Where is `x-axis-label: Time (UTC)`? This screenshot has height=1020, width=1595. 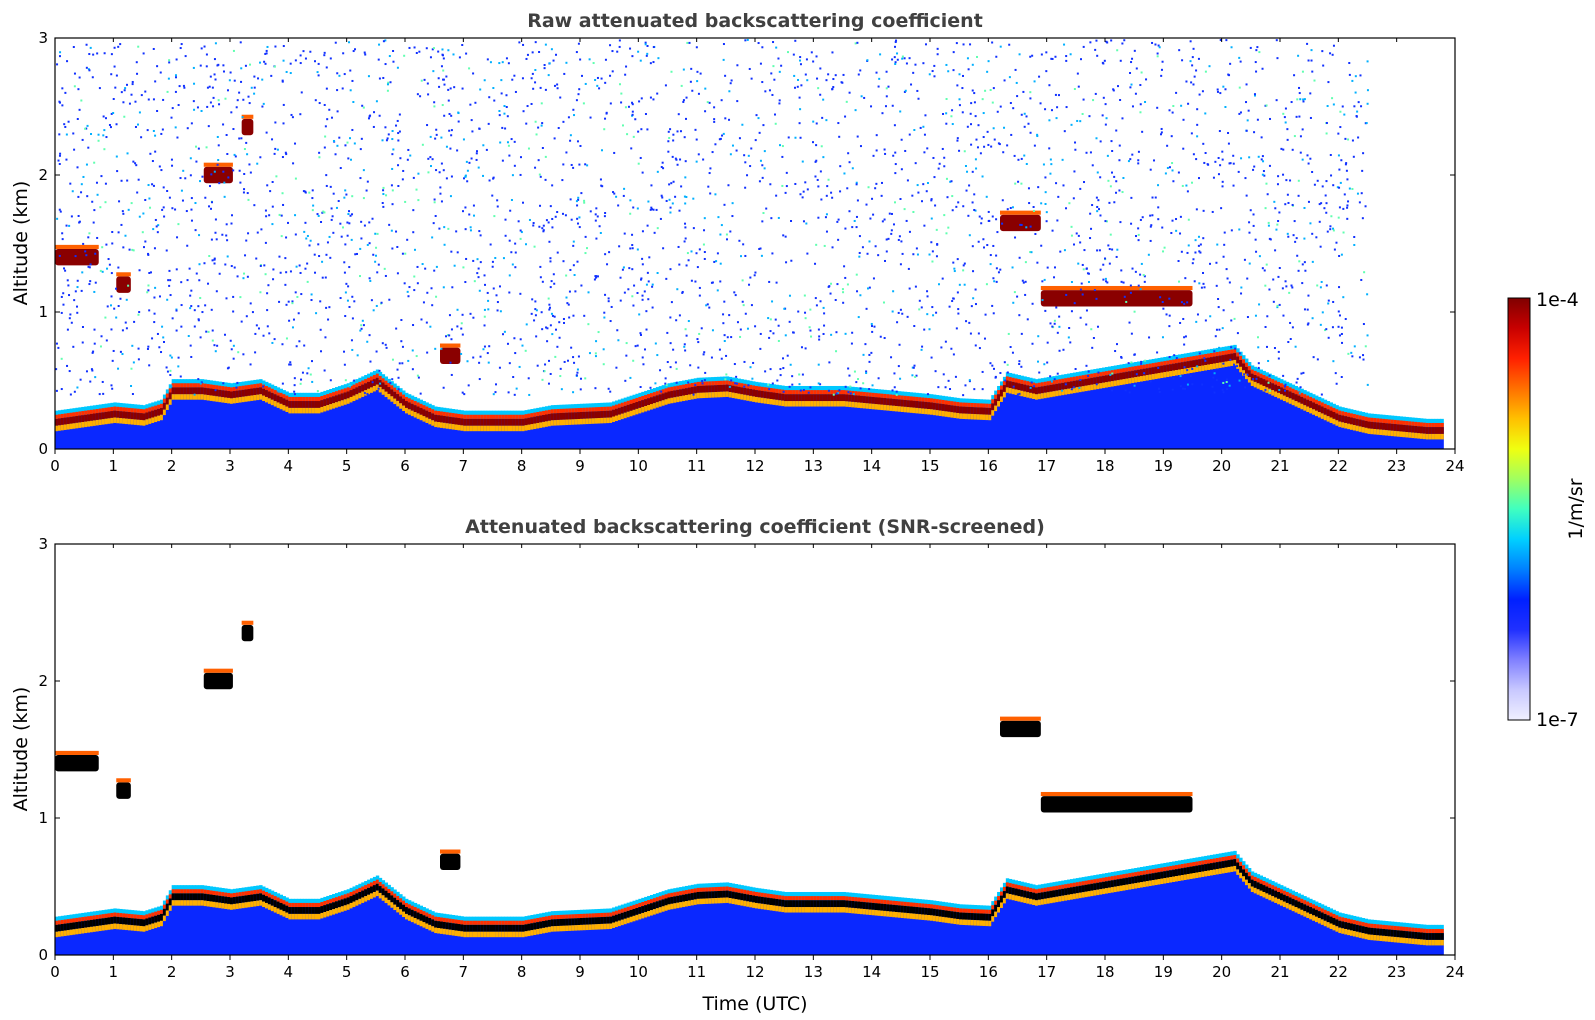
x-axis-label: Time (UTC) is located at coordinates (754, 1004).